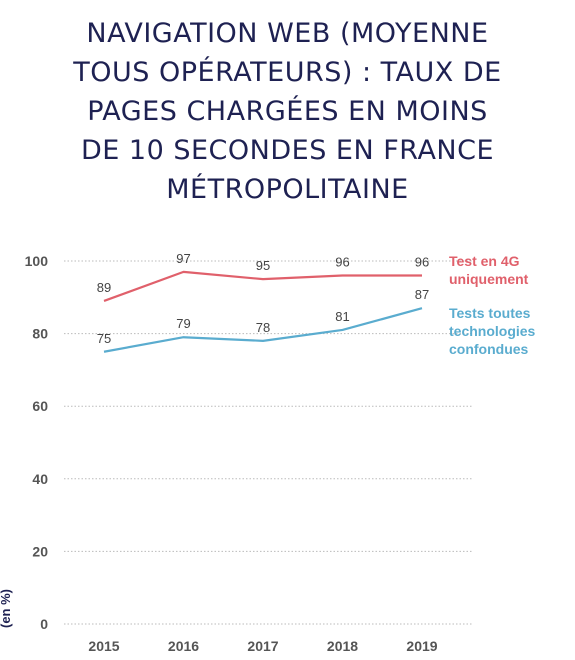  Describe the element at coordinates (103, 646) in the screenshot. I see `x-tick-label: 2015` at that location.